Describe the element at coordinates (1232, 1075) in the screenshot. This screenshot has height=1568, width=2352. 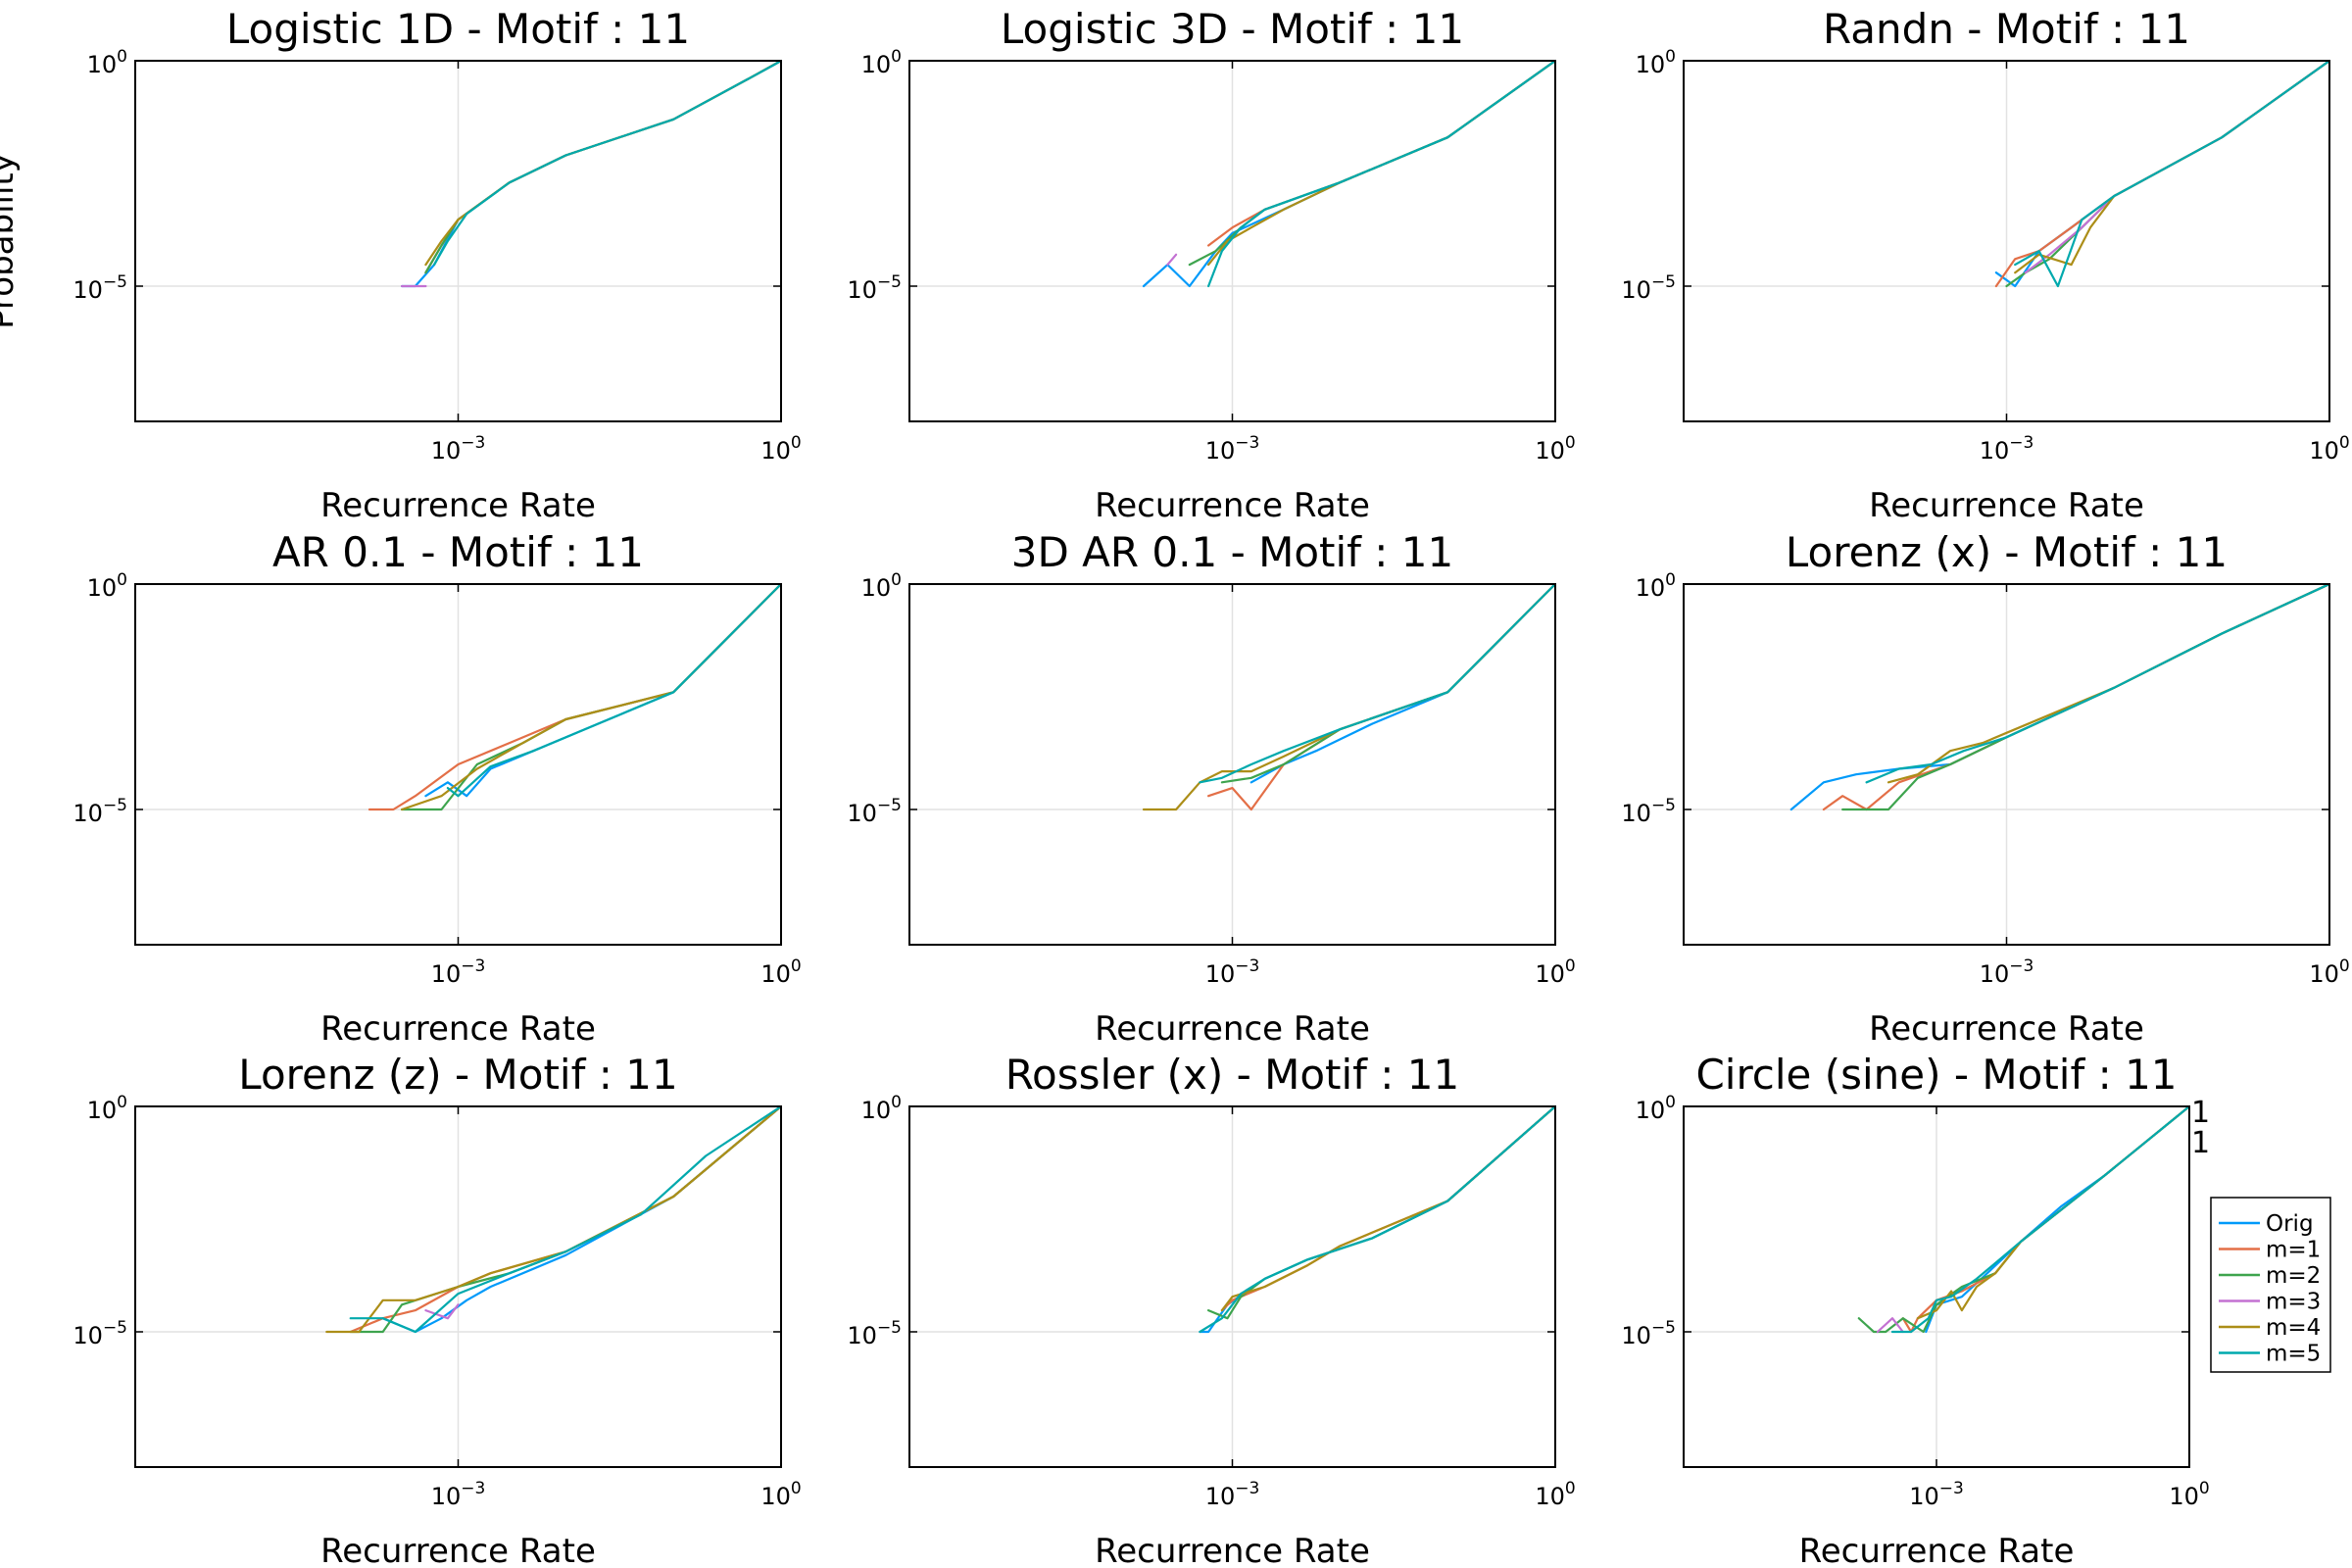
I see `subplot-title: Rossler (x) - Motif : 11` at that location.